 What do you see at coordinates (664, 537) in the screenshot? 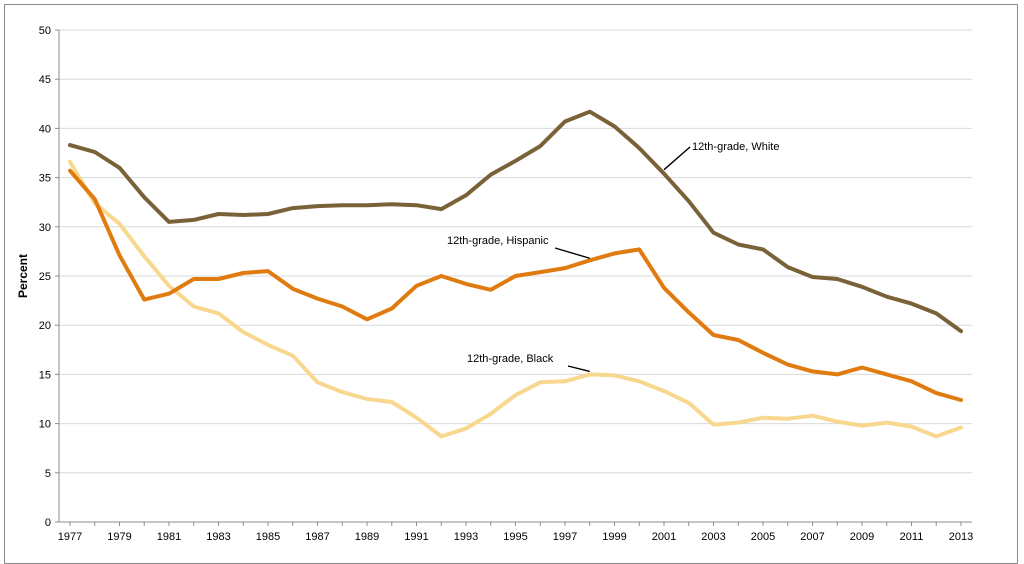
I see `x-tick-label: 2001` at bounding box center [664, 537].